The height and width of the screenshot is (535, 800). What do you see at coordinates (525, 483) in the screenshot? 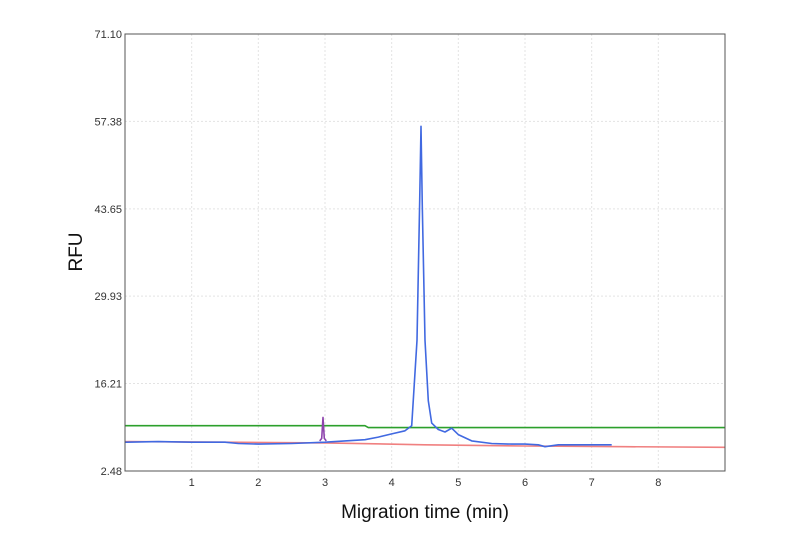
I see `x-tick-label: 6` at bounding box center [525, 483].